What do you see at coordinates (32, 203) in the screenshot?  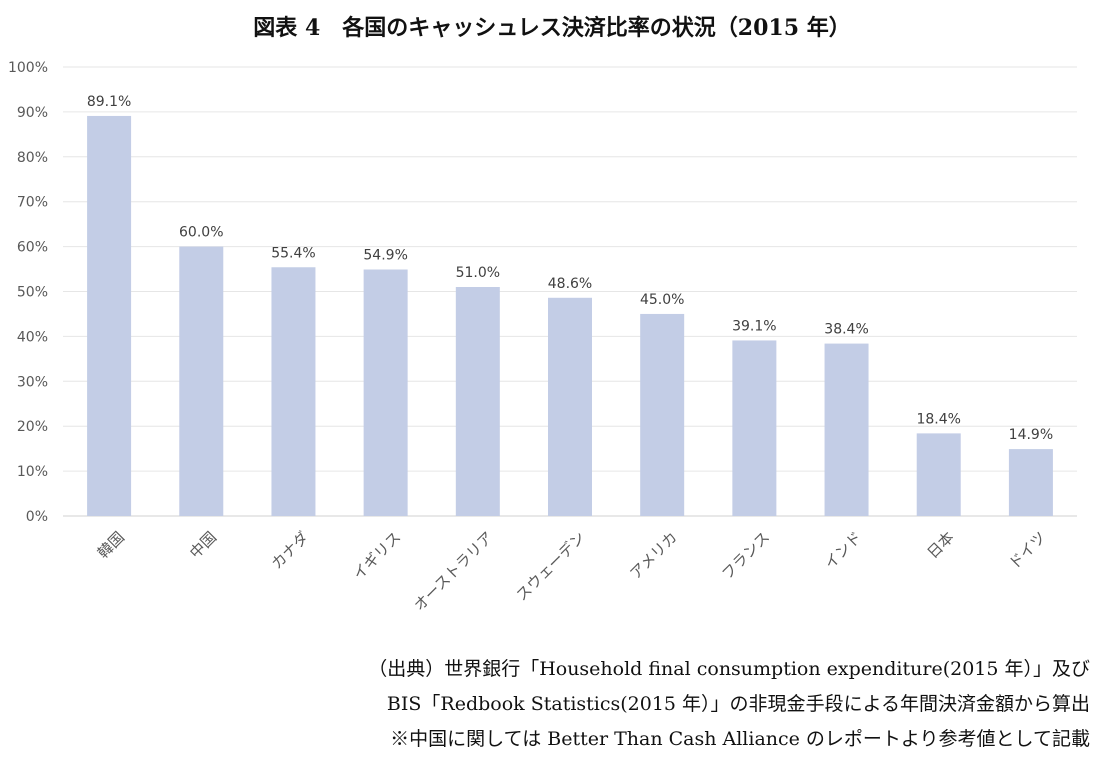 I see `y-tick-label: 70%` at bounding box center [32, 203].